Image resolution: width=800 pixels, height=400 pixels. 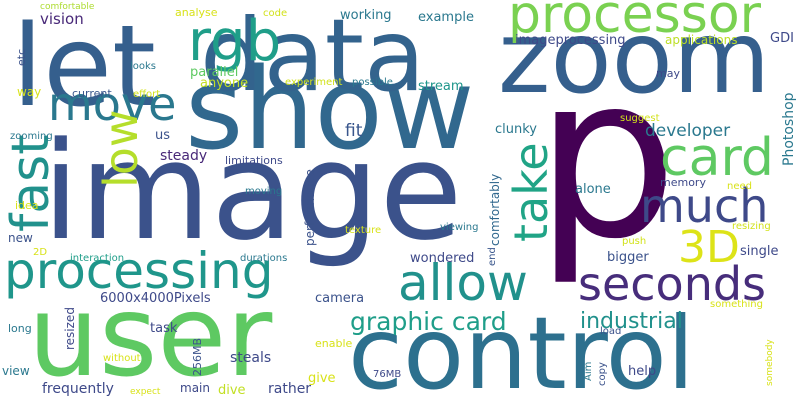 I want to click on word: may, so click(x=668, y=73).